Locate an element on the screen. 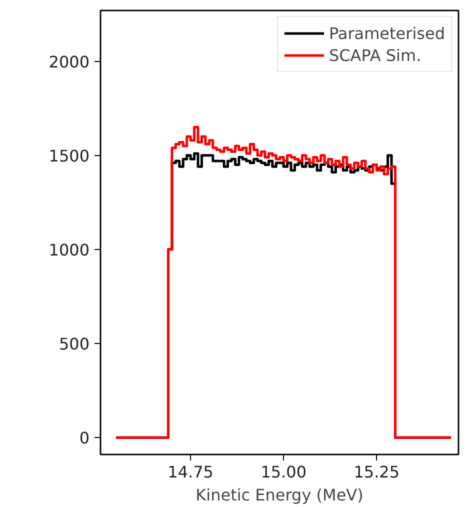 This screenshot has width=466, height=507. legend-label: SCAPA Sim. is located at coordinates (375, 55).